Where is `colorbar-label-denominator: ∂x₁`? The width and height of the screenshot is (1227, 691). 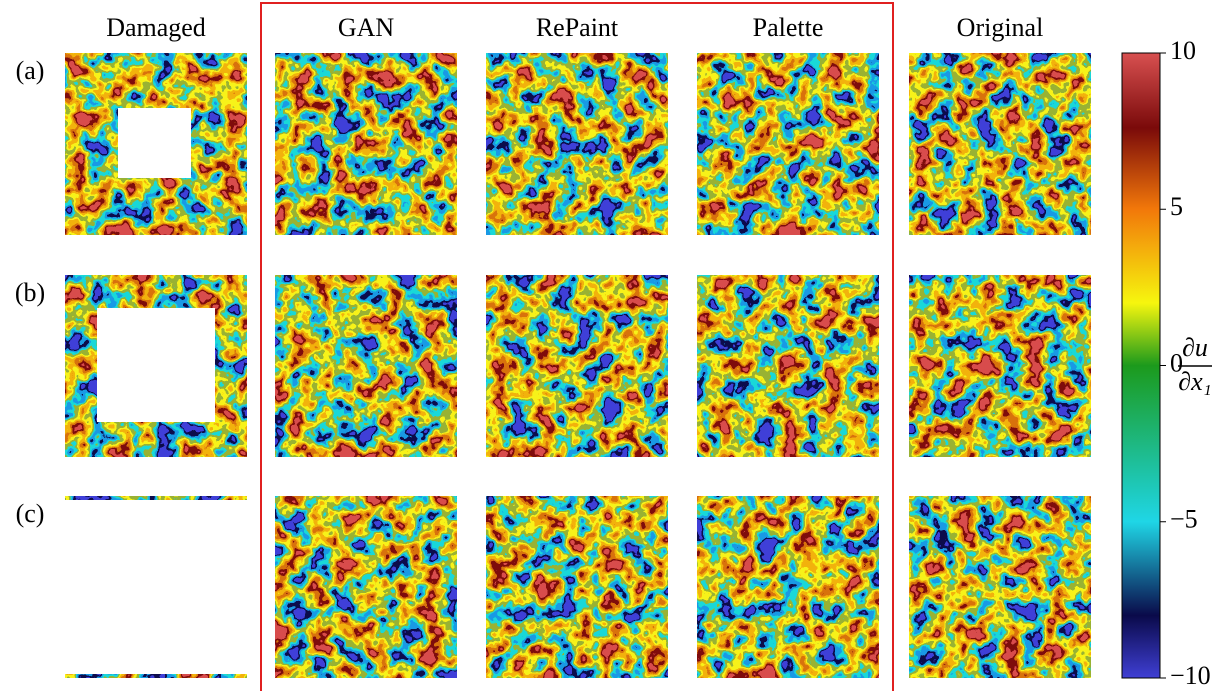
colorbar-label-denominator: ∂x₁ is located at coordinates (1194, 381).